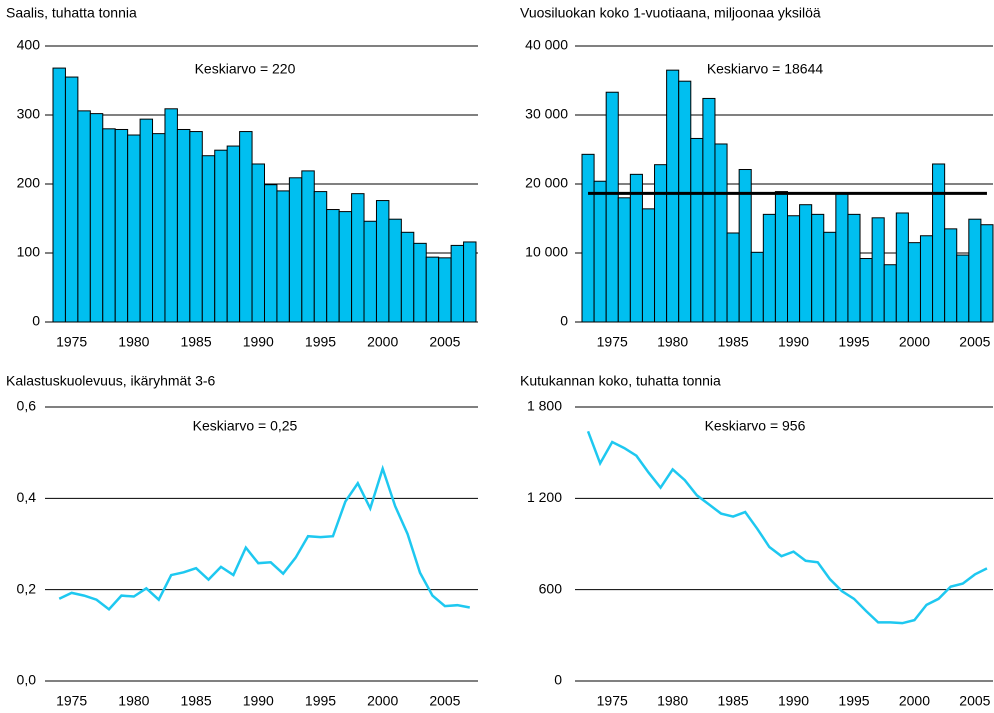 The width and height of the screenshot is (994, 713). Describe the element at coordinates (755, 426) in the screenshot. I see `annotation: Keskiarvo = 956` at that location.